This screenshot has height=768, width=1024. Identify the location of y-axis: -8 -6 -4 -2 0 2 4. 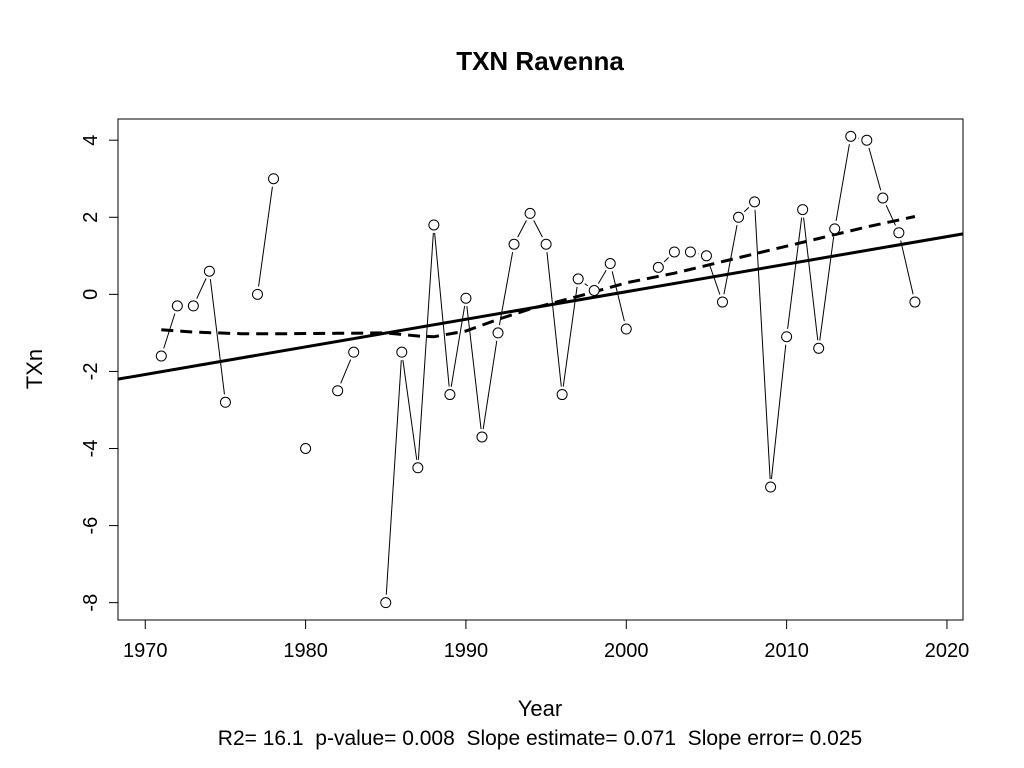
(99, 373).